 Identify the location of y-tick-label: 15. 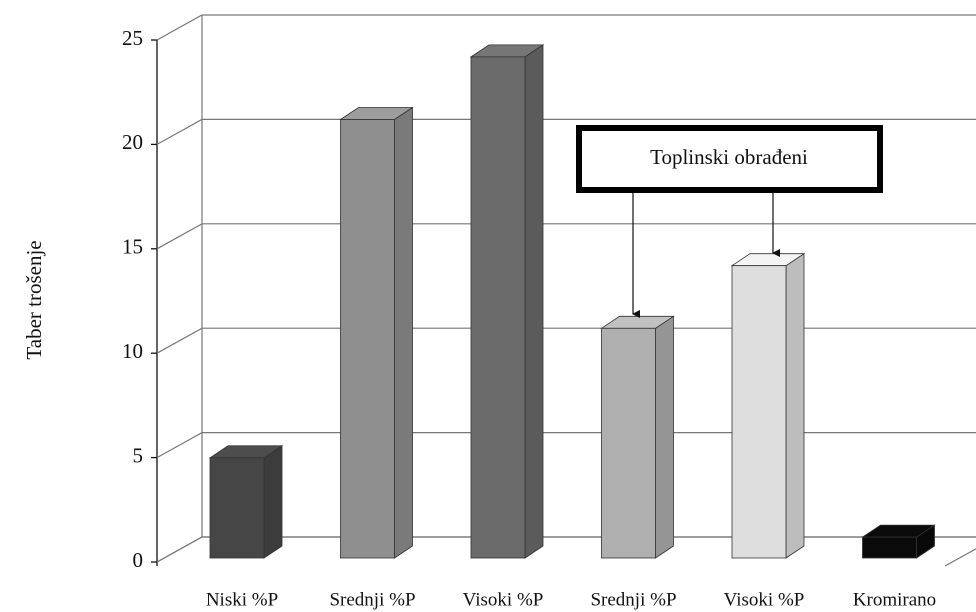
(132, 247).